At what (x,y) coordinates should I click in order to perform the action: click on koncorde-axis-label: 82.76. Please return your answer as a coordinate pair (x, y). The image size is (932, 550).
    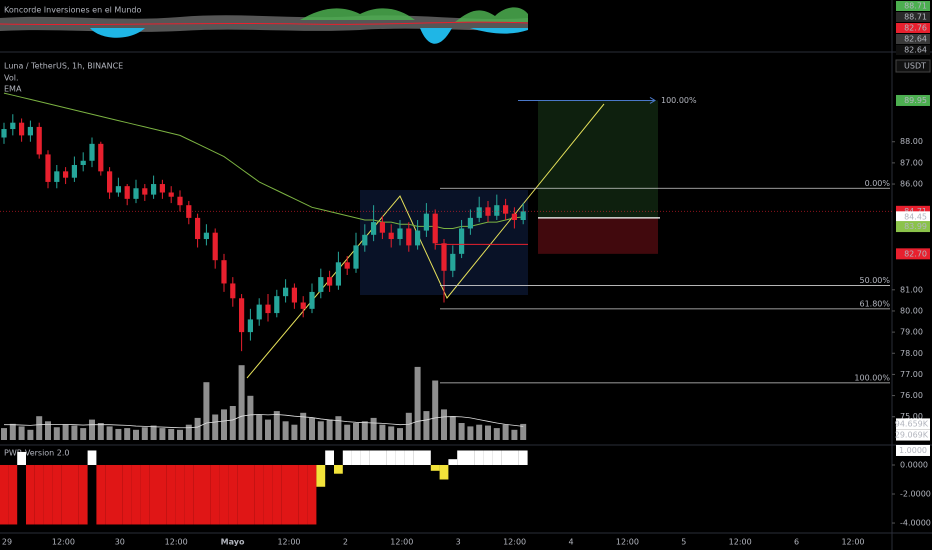
    Looking at the image, I should click on (915, 28).